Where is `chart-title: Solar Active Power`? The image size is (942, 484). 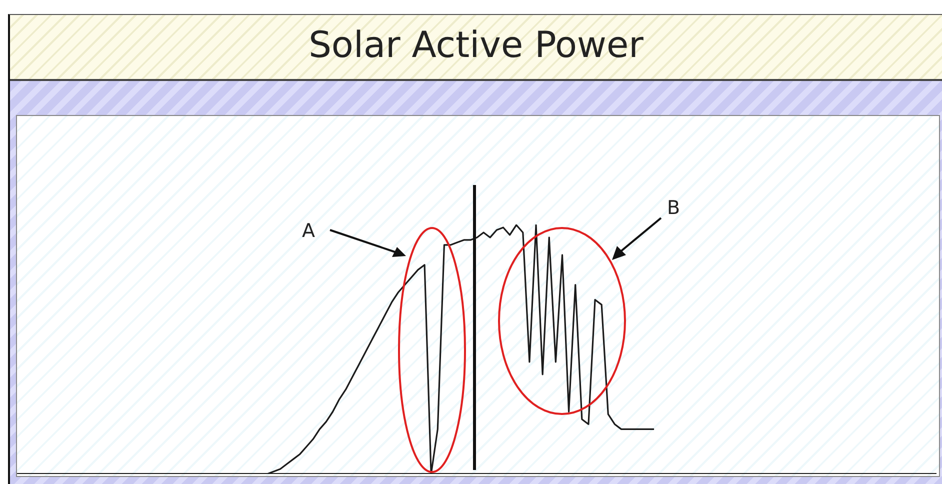 chart-title: Solar Active Power is located at coordinates (476, 45).